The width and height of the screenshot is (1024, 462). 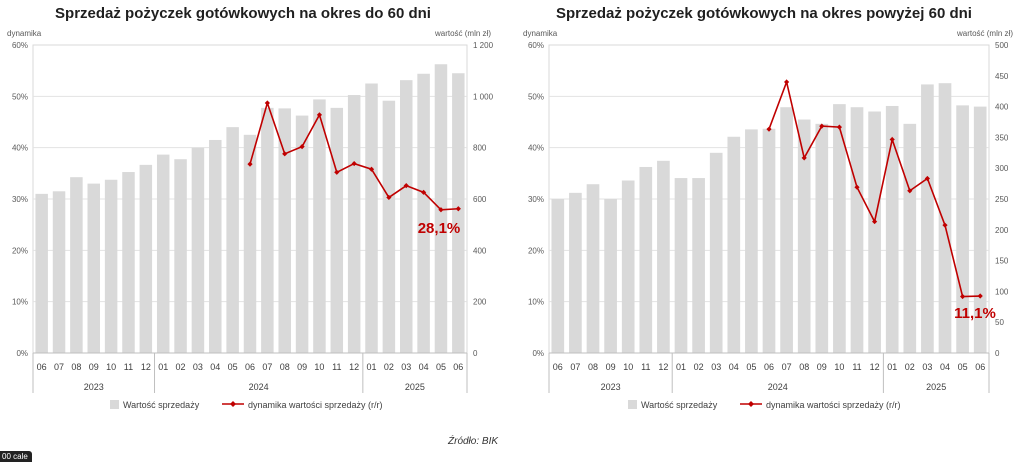 I want to click on y2-tick-label: 0, so click(x=475, y=353).